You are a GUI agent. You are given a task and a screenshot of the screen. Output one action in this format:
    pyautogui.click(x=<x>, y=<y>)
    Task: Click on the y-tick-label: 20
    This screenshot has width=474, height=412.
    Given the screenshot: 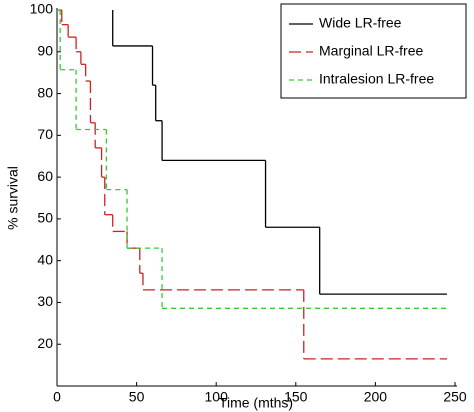 What is the action you would take?
    pyautogui.click(x=45, y=343)
    